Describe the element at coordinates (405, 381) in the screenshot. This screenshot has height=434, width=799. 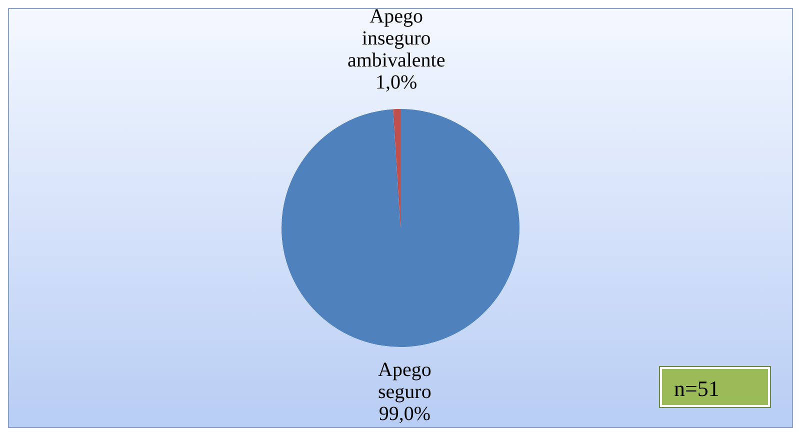
I see `slice-label: Apego seguro` at that location.